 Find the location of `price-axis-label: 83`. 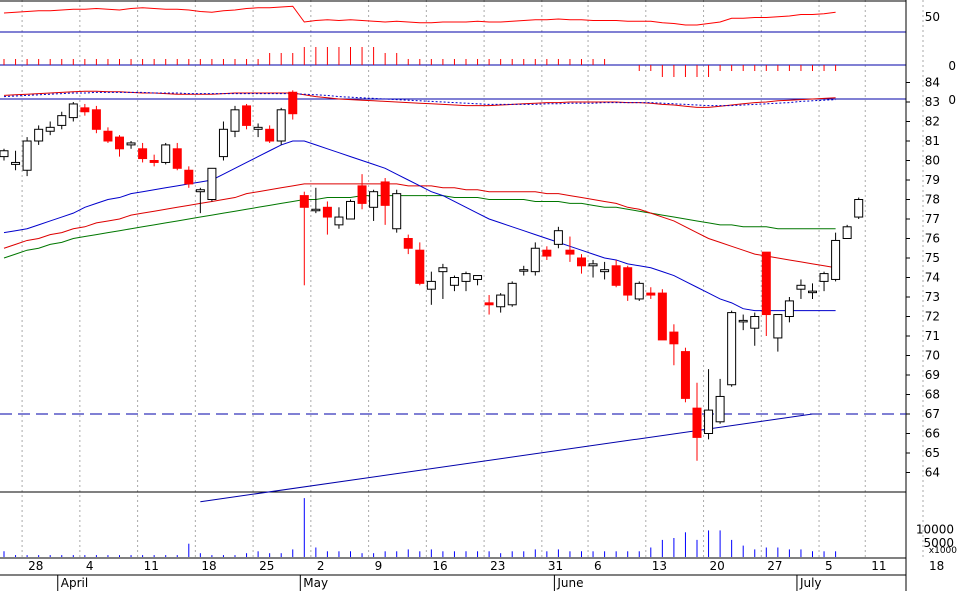

price-axis-label: 83 is located at coordinates (932, 102).